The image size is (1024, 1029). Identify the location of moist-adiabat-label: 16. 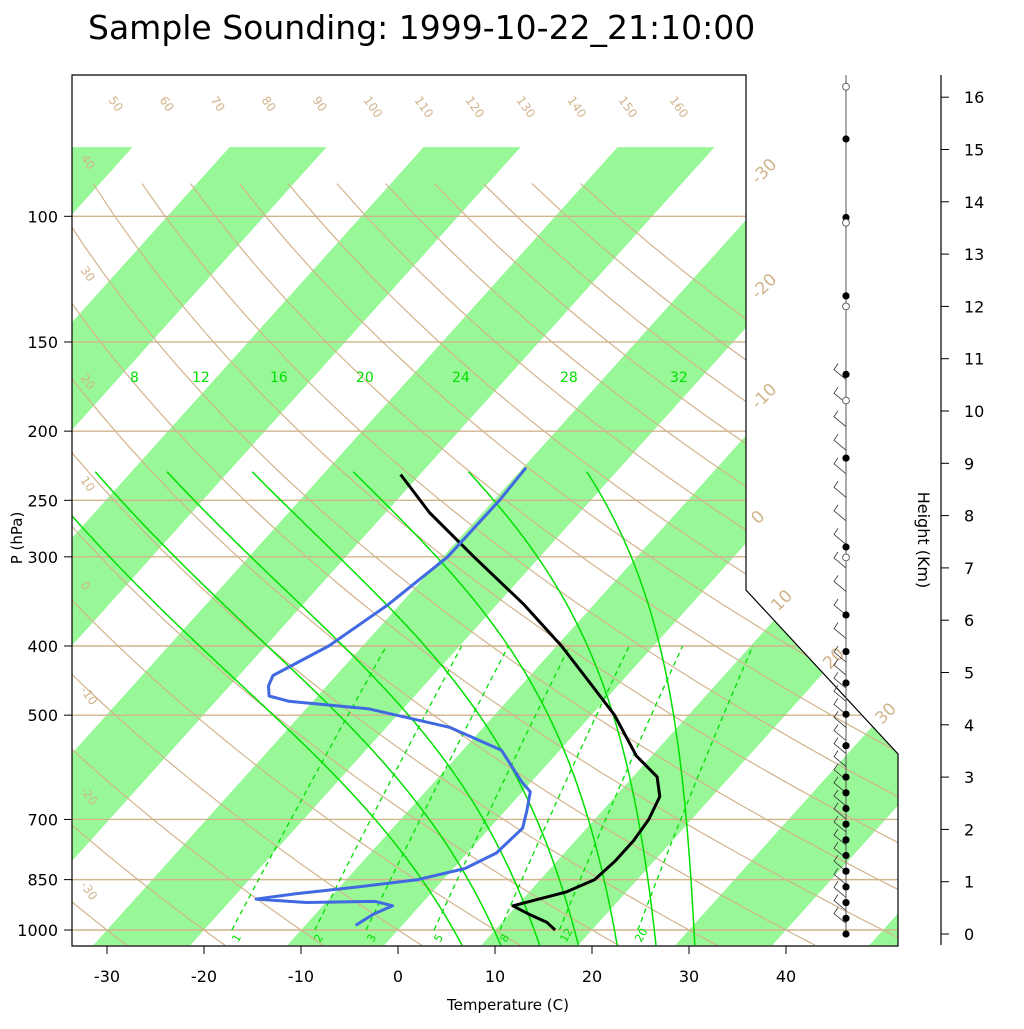
(279, 378).